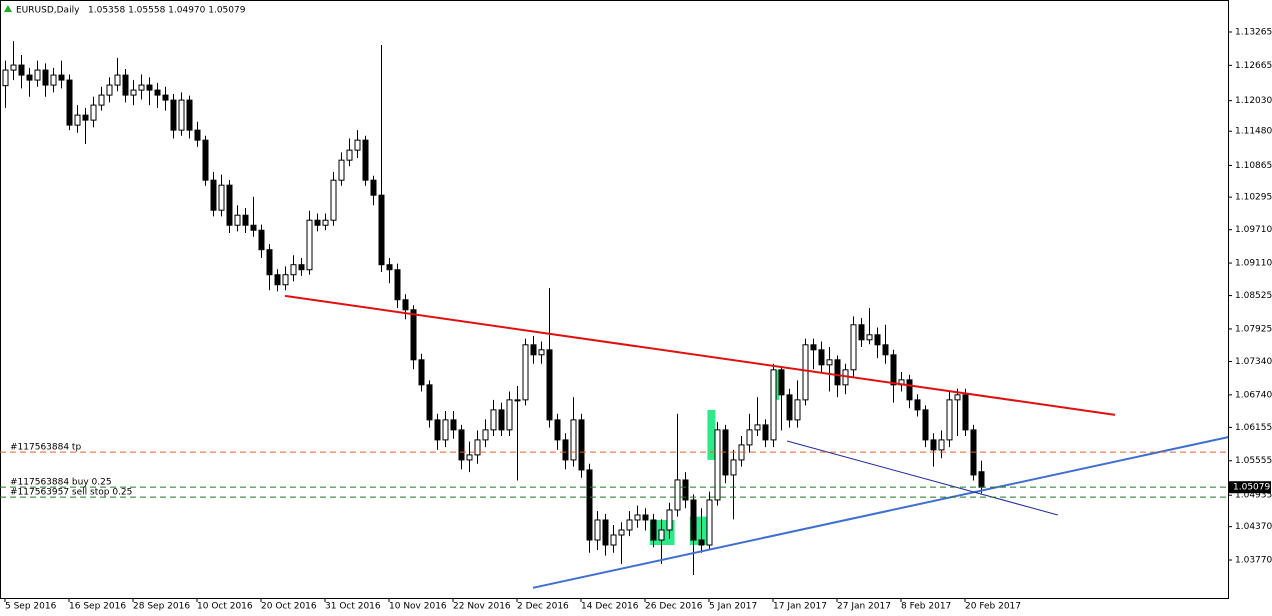 This screenshot has width=1272, height=616. What do you see at coordinates (543, 607) in the screenshot?
I see `x-tick-label: 2 Dec 2016` at bounding box center [543, 607].